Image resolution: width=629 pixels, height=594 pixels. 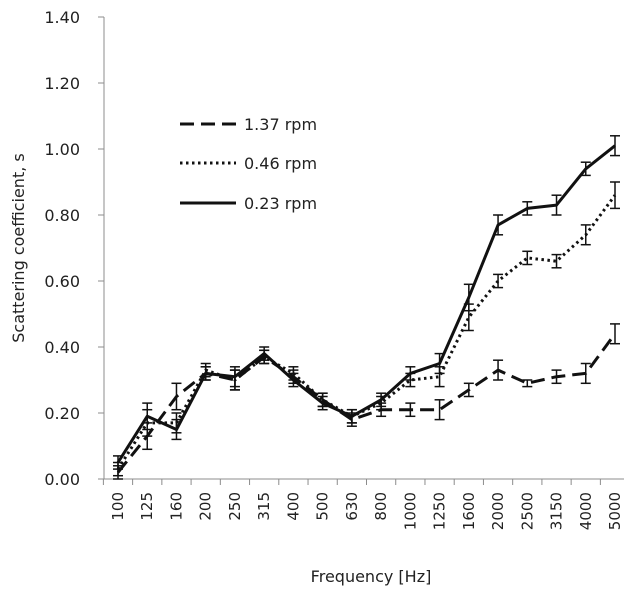 I want to click on x-tick-label: 1000, so click(x=410, y=511).